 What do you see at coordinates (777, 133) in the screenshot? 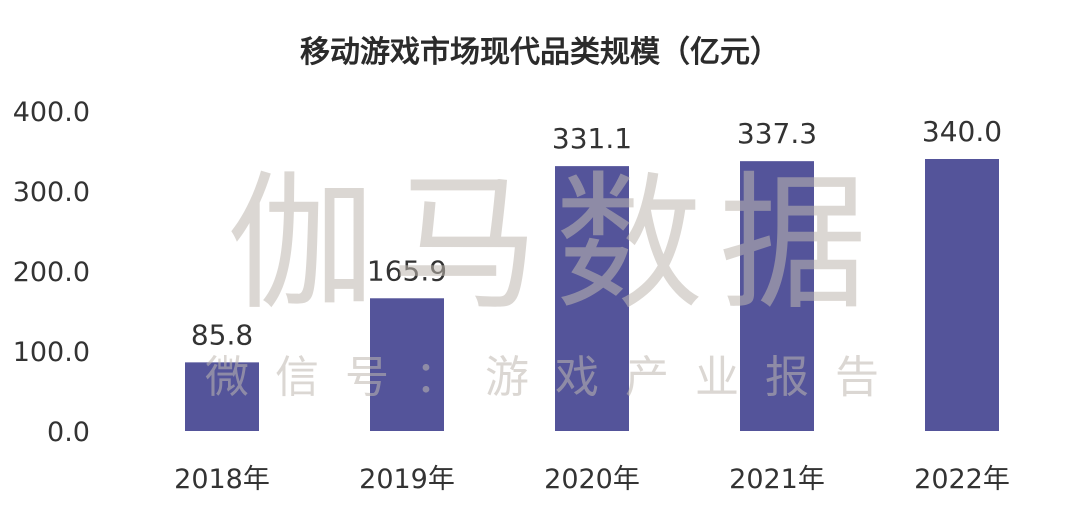
I see `bar-value-label: 337.3` at bounding box center [777, 133].